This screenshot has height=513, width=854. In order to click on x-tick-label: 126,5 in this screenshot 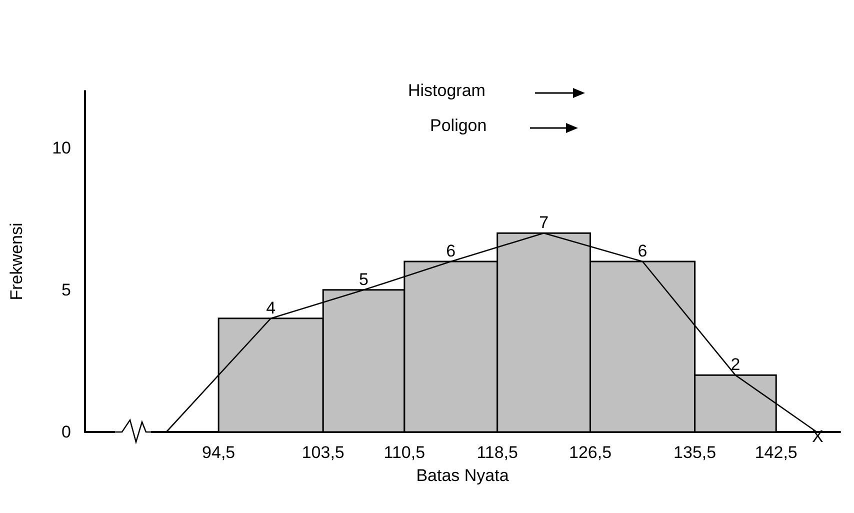, I will do `click(590, 452)`.